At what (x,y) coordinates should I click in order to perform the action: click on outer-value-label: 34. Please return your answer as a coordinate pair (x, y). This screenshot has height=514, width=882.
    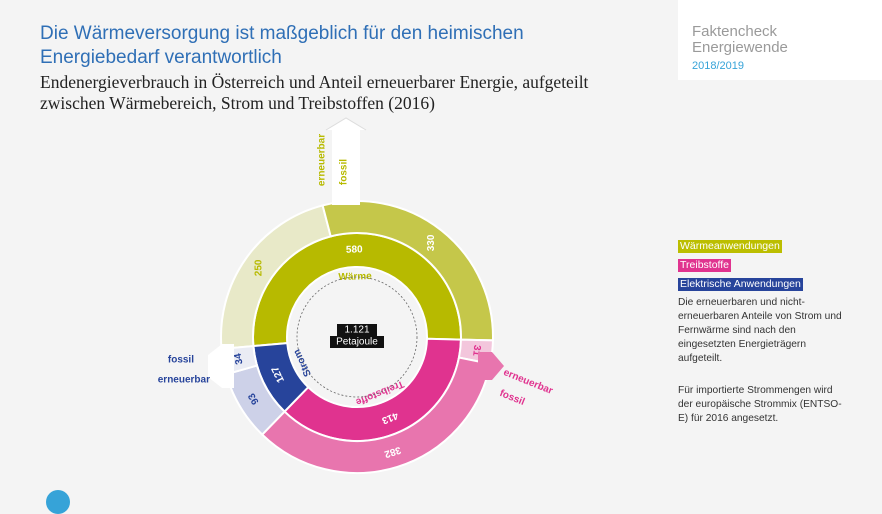
    Looking at the image, I should click on (238, 358).